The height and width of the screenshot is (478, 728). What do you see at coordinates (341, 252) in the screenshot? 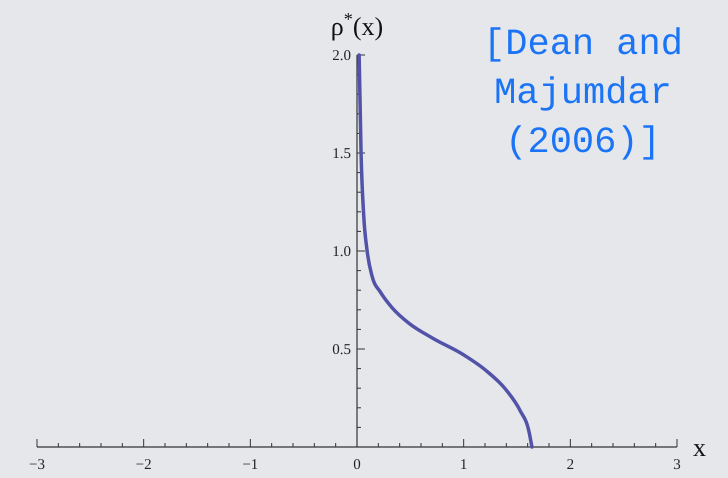
I see `y-tick-label: 1.0` at bounding box center [341, 252].